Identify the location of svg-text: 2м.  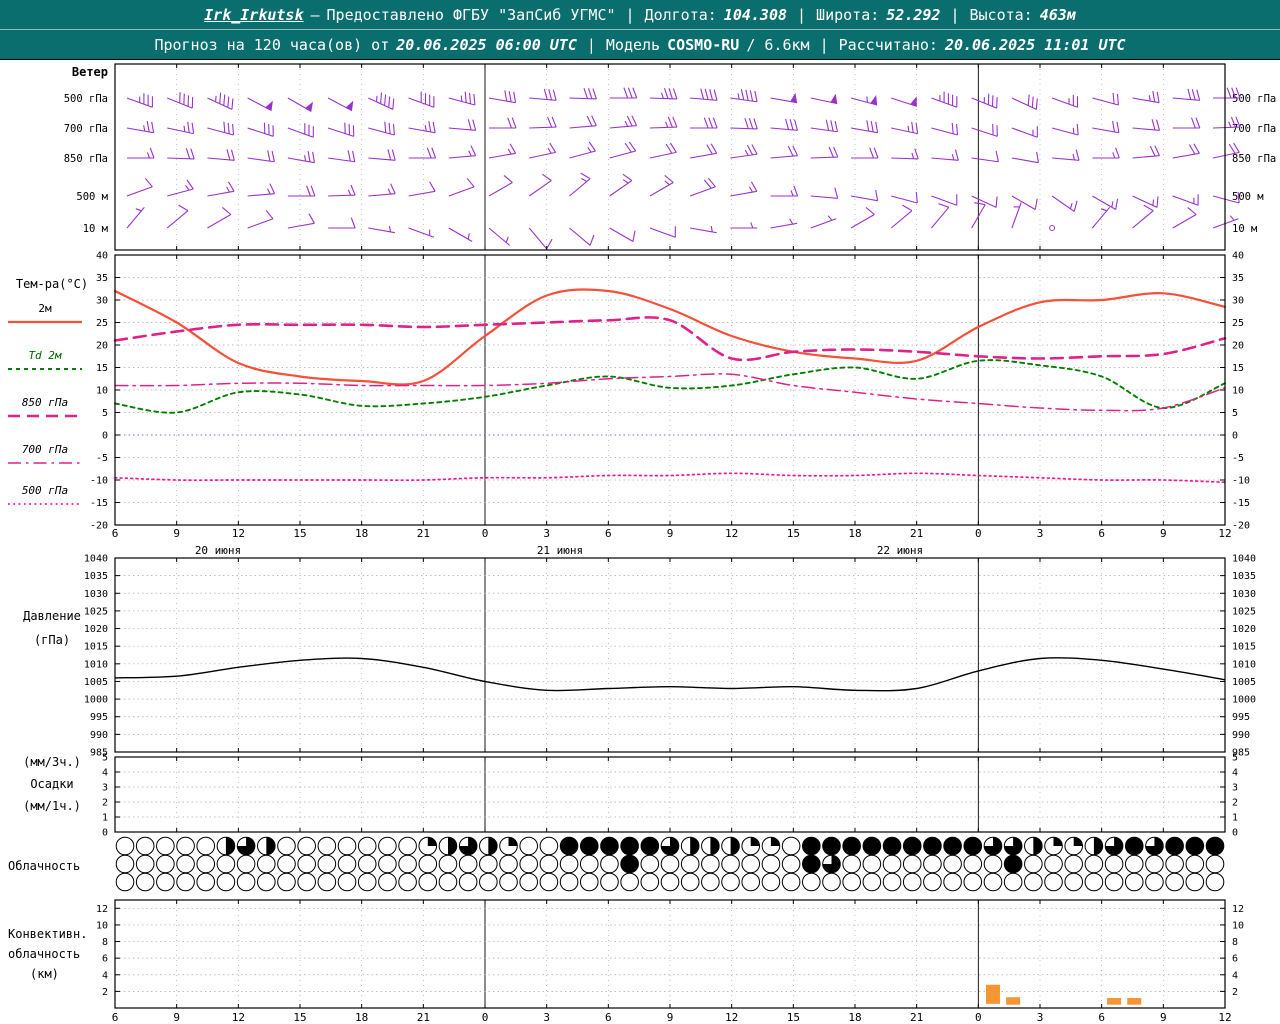
(45, 308).